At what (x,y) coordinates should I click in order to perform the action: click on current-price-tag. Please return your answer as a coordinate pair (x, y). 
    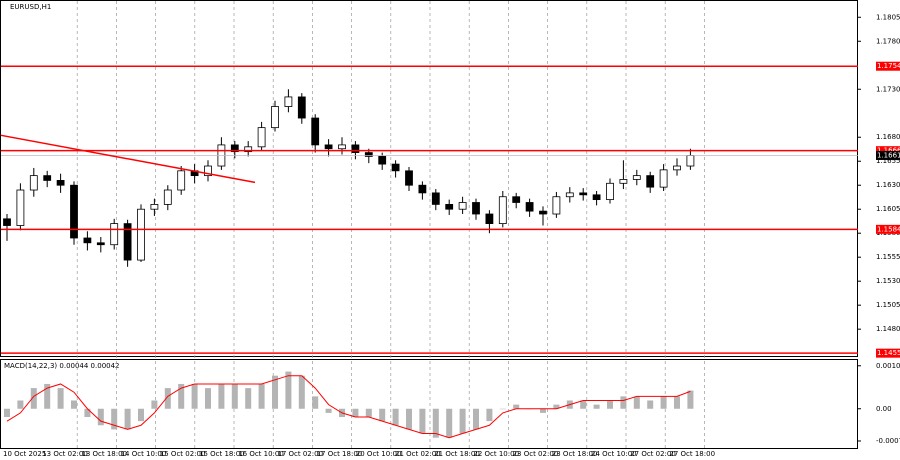
    Looking at the image, I should click on (888, 155).